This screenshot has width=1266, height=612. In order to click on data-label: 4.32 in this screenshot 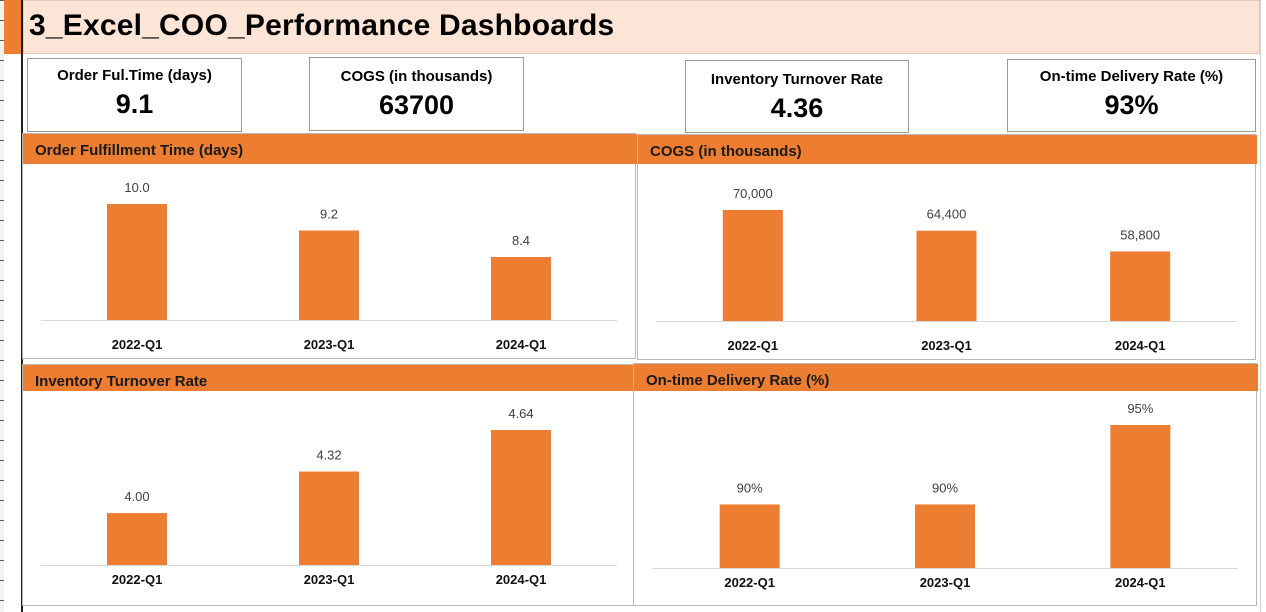, I will do `click(328, 455)`.